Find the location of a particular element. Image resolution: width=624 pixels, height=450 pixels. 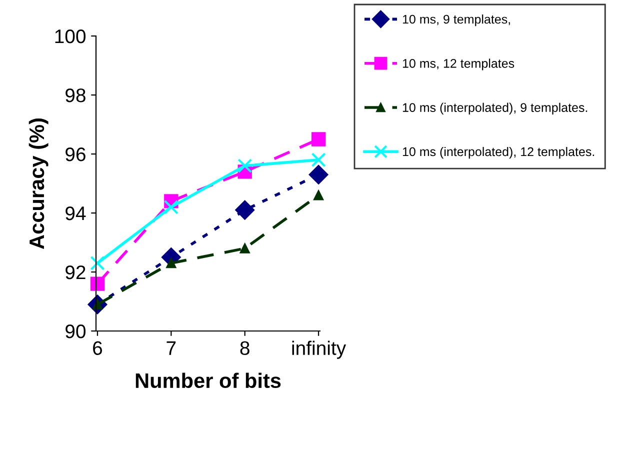

x-tick-label: infinity is located at coordinates (319, 349).